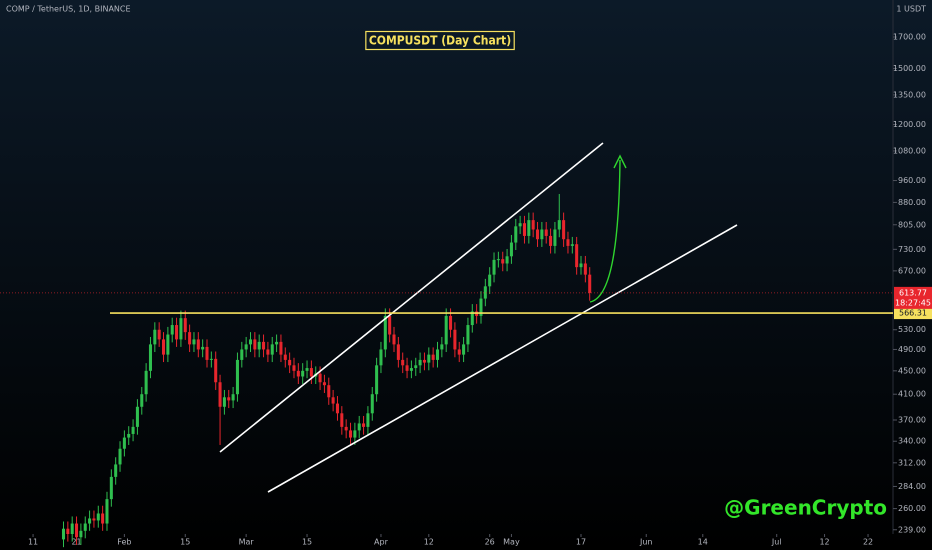 The width and height of the screenshot is (932, 550). Describe the element at coordinates (912, 270) in the screenshot. I see `y-tick-label: 670.00` at that location.